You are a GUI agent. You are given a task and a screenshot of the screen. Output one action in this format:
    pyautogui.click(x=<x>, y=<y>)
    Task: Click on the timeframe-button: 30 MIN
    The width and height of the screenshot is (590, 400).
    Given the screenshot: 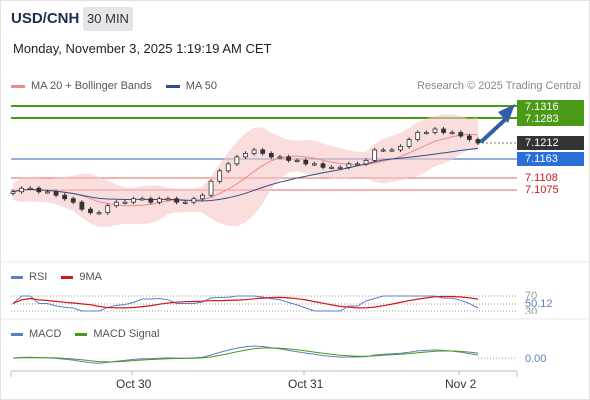 What is the action you would take?
    pyautogui.click(x=108, y=19)
    